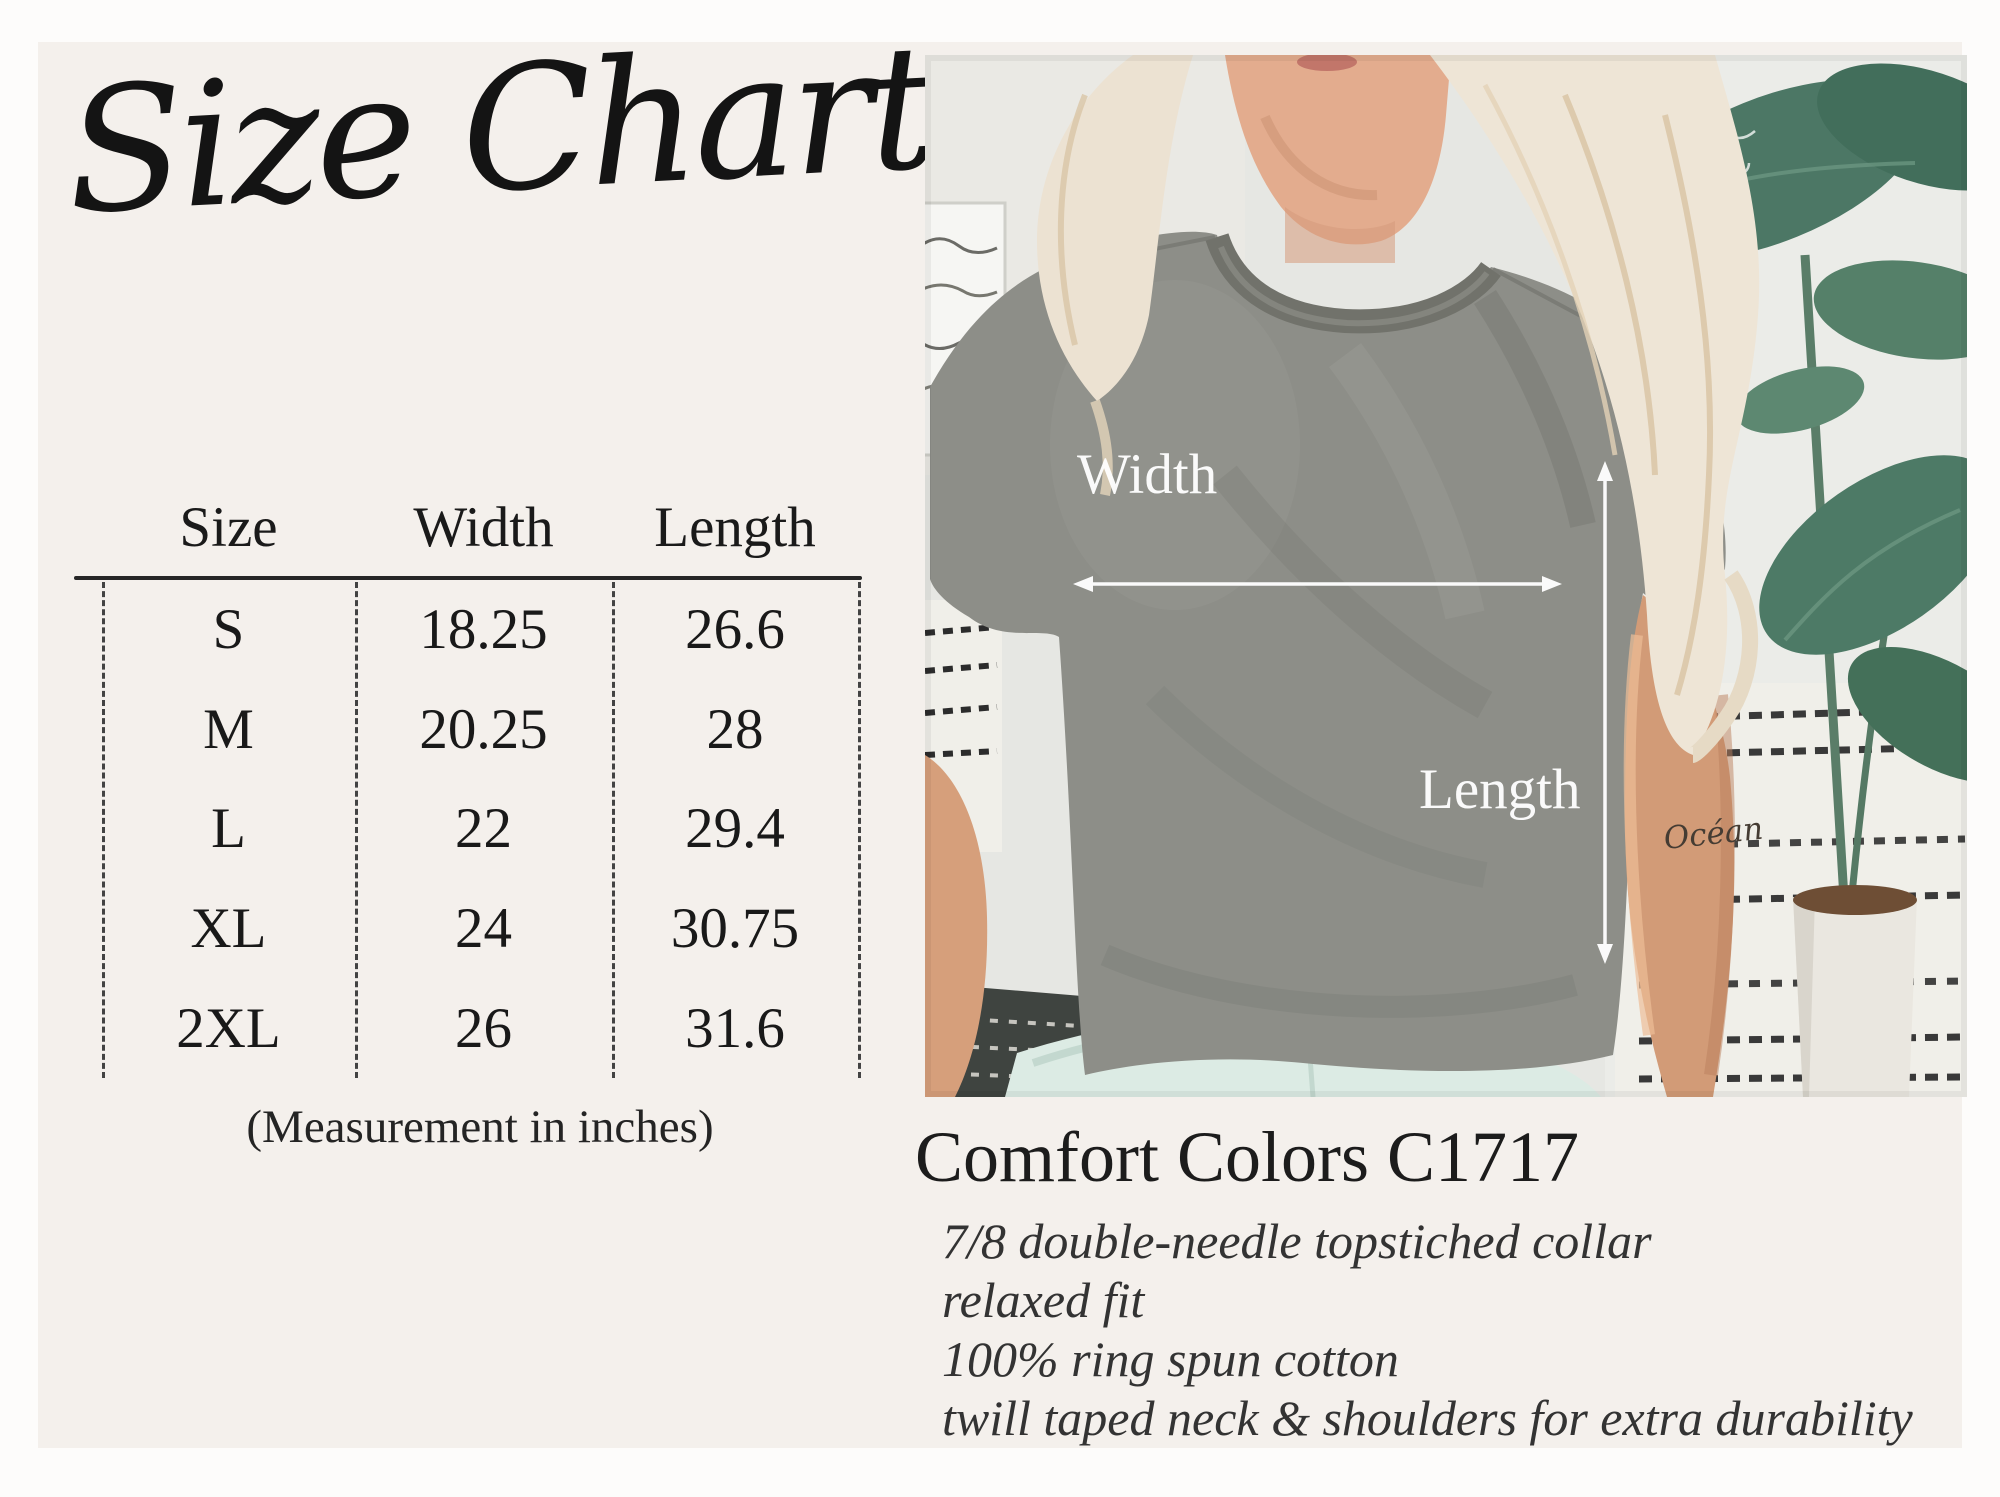 The width and height of the screenshot is (2000, 1497). What do you see at coordinates (1297, 1241) in the screenshot?
I see `product-feature: 7/8 double-needle topstiched collar` at bounding box center [1297, 1241].